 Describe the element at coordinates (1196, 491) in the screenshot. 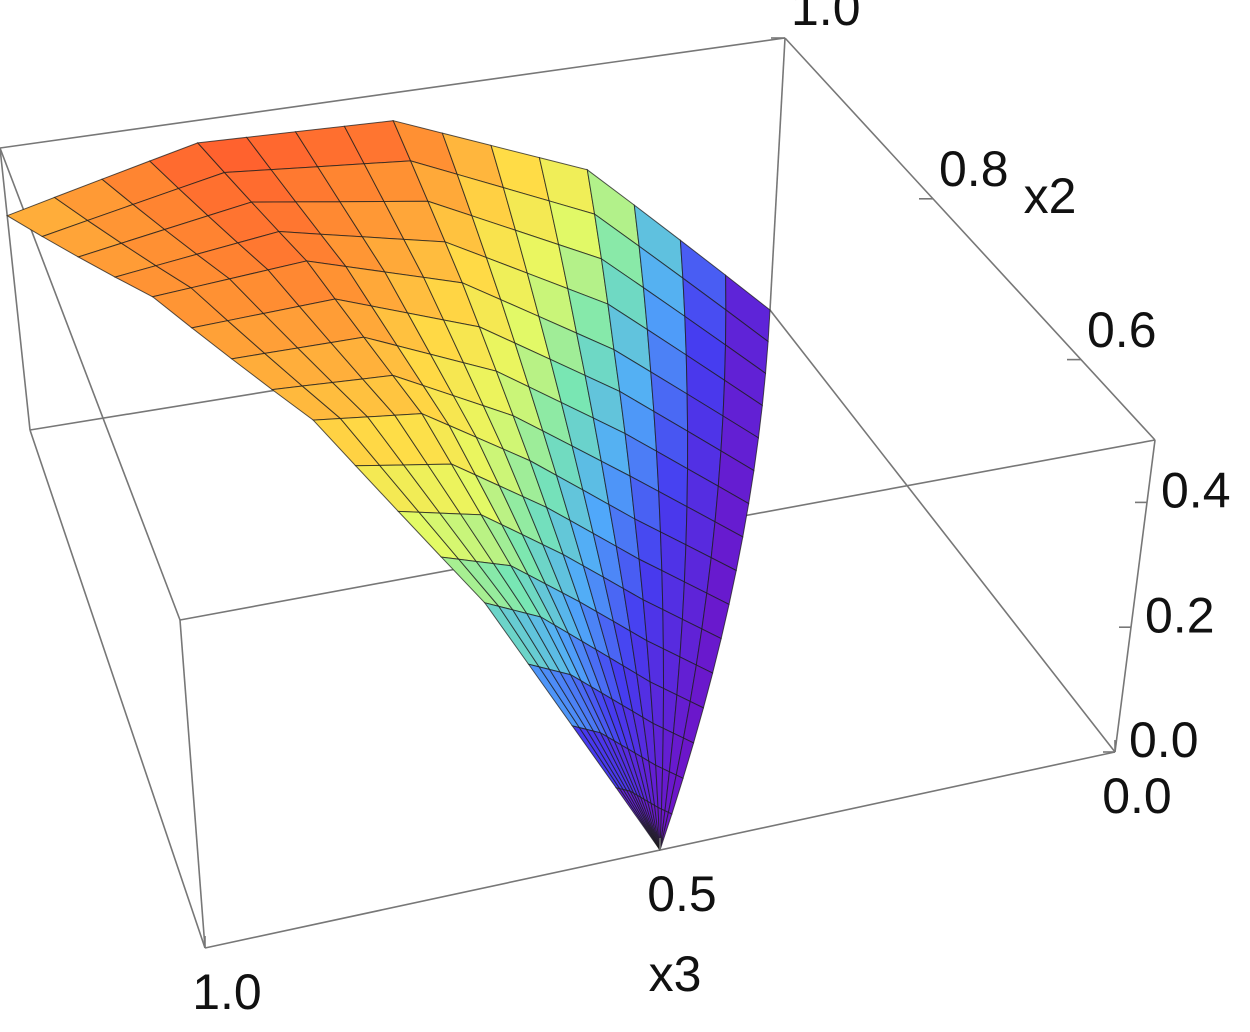

I see `z-tick-label: 0.4` at that location.